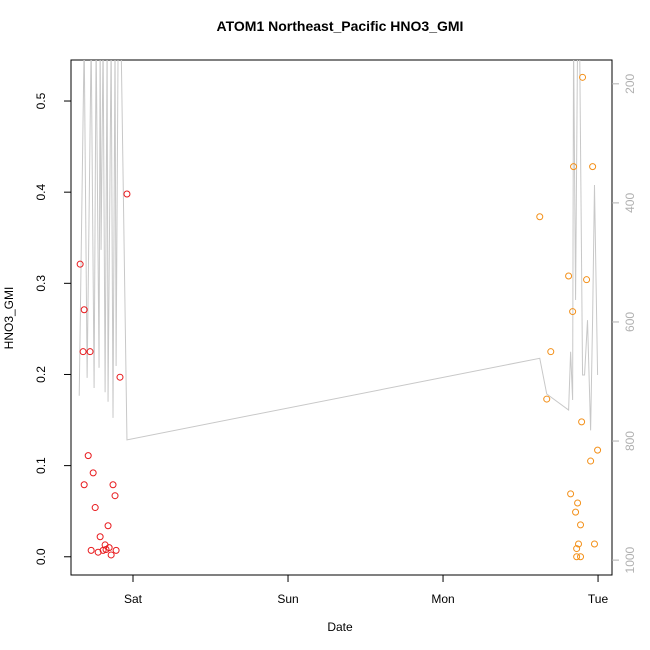  I want to click on y-axis-label: HNO3_GMI, so click(9, 318).